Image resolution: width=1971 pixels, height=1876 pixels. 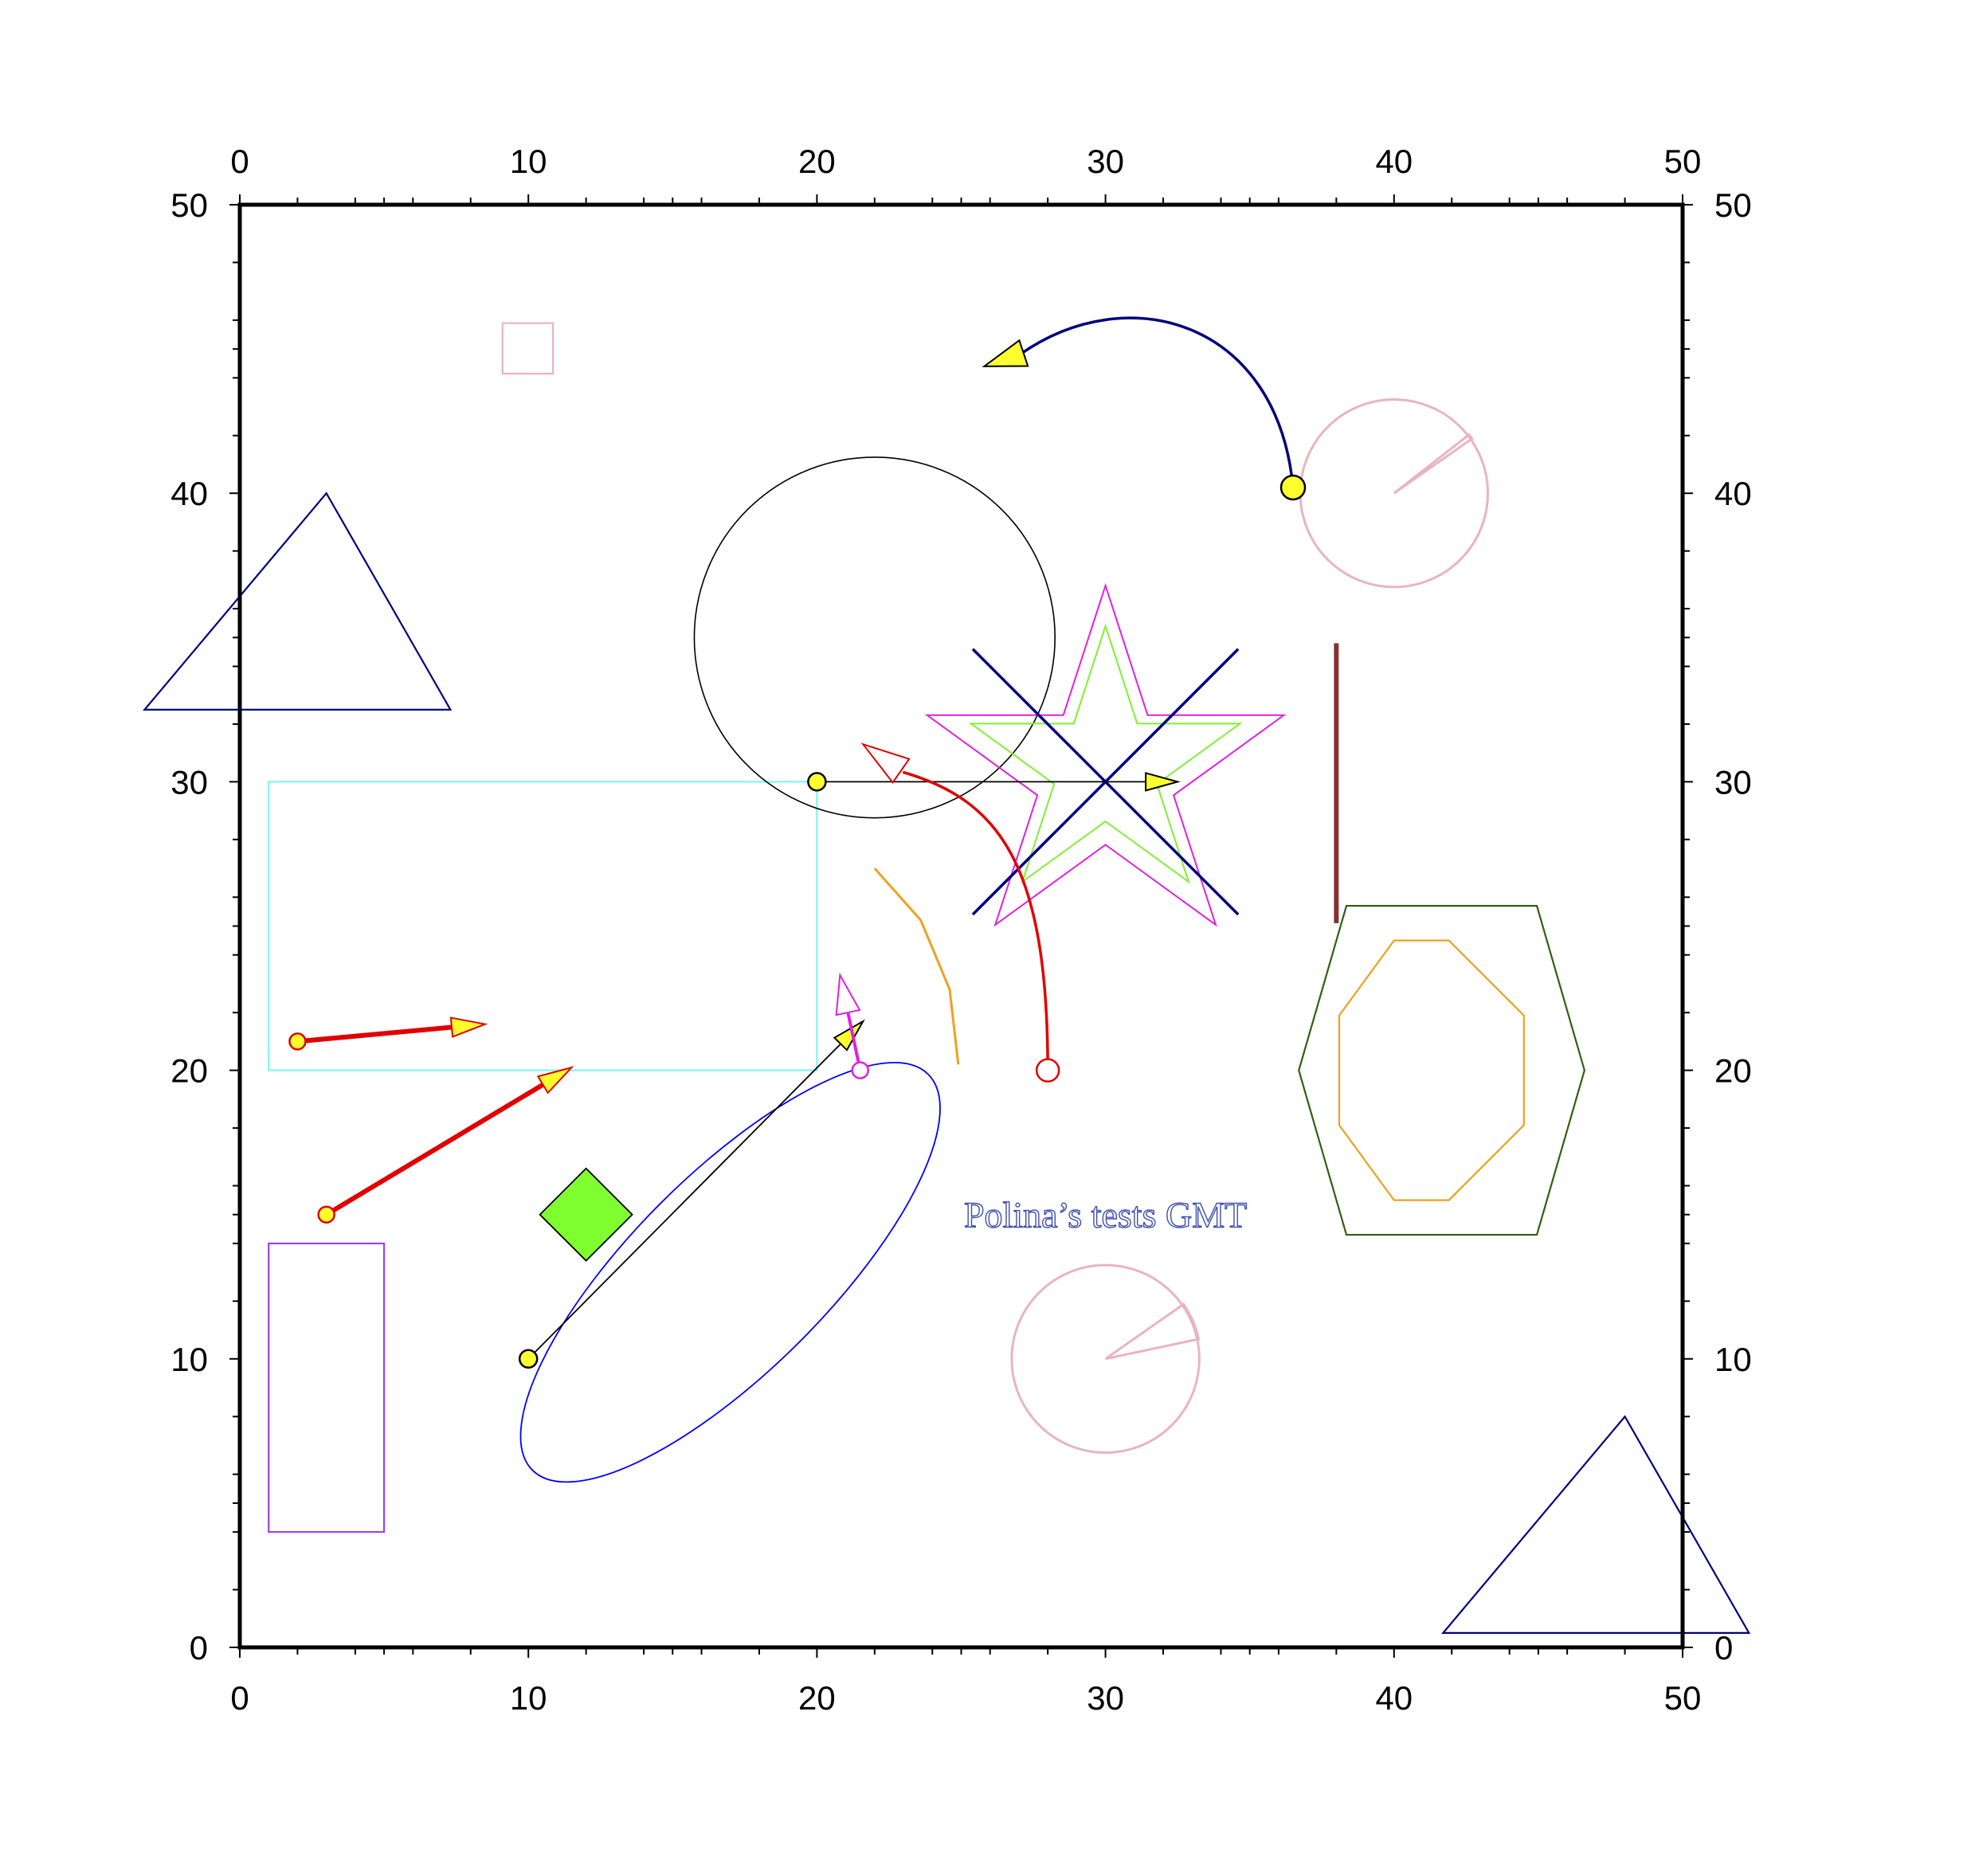 What do you see at coordinates (1105, 161) in the screenshot?
I see `x-tick-label-top: 30` at bounding box center [1105, 161].